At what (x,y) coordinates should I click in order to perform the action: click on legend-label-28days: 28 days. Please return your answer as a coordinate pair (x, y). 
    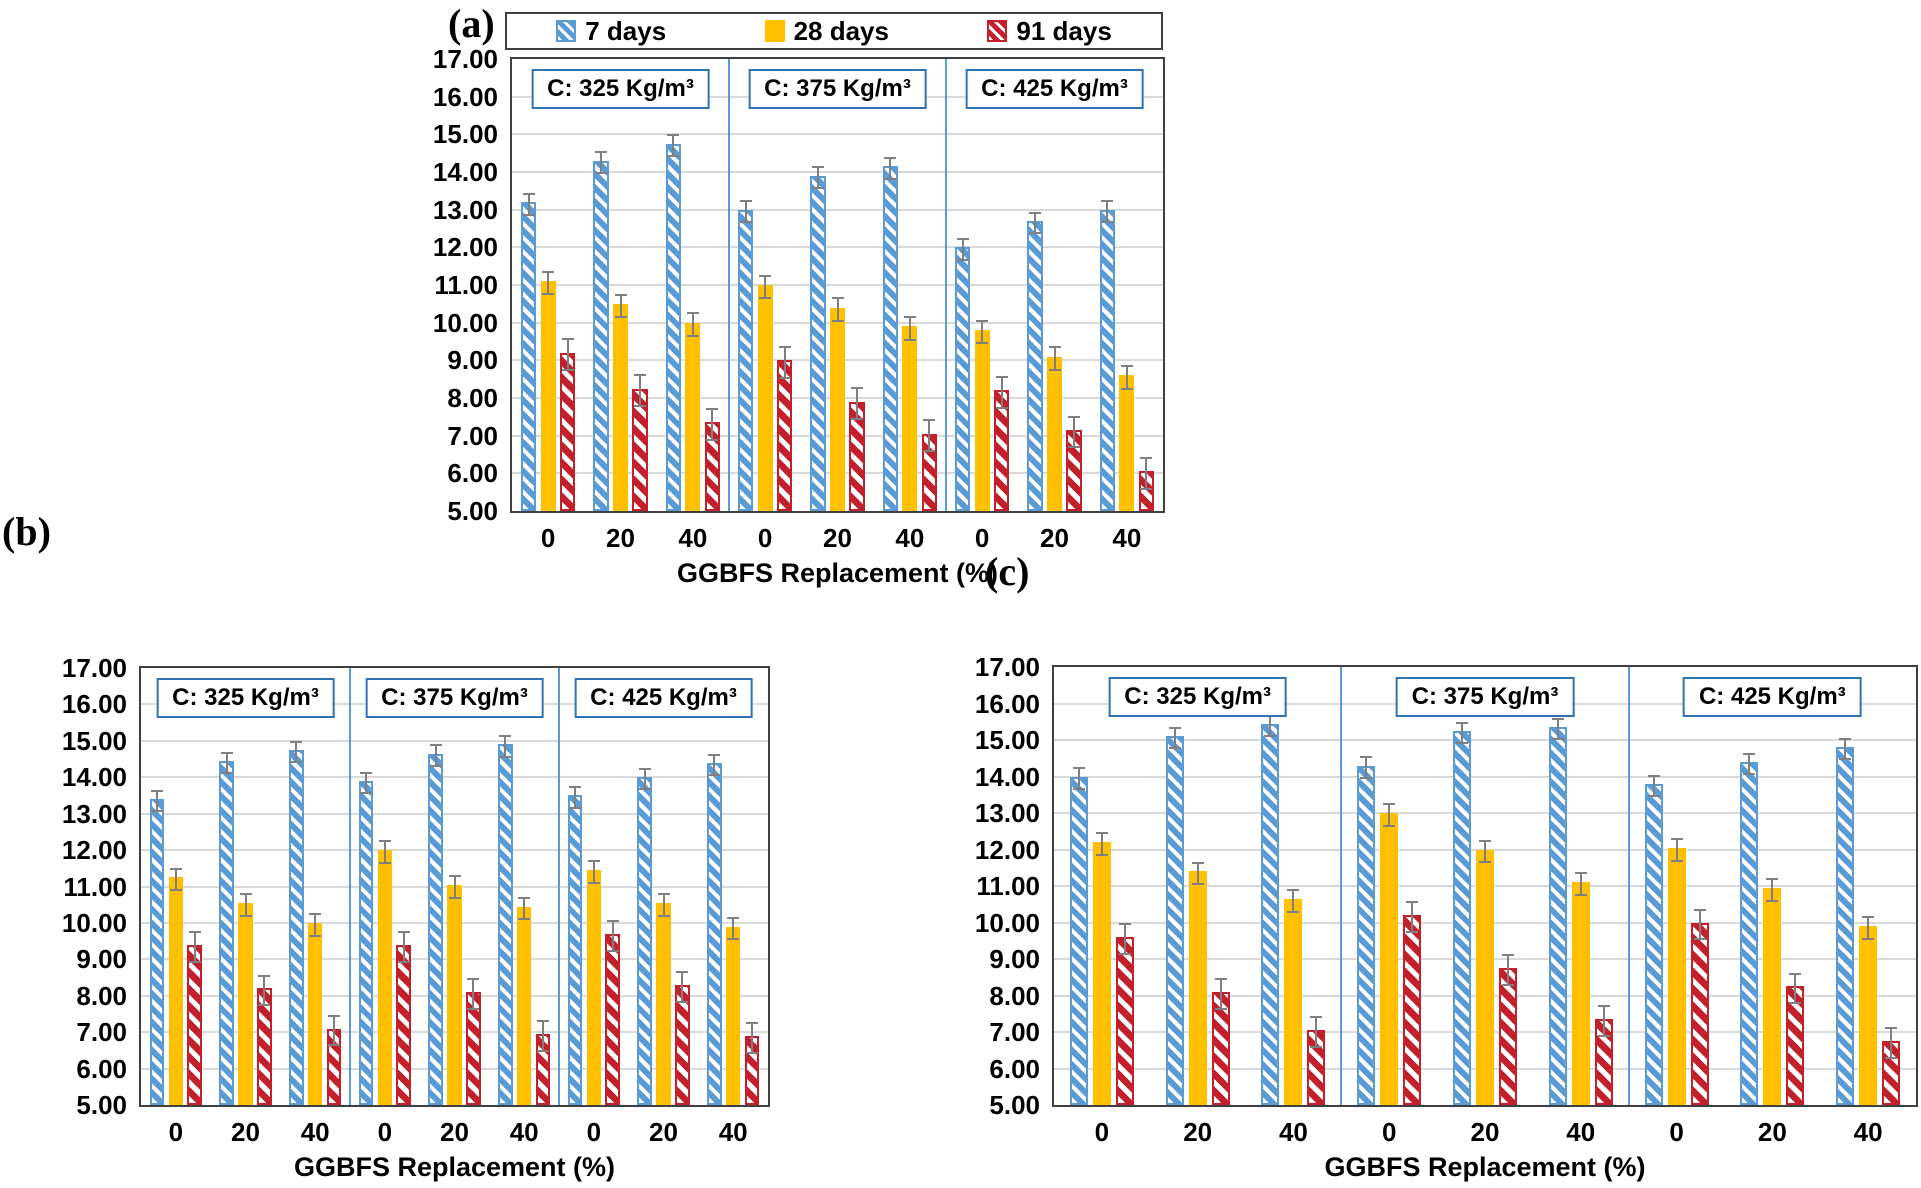
    Looking at the image, I should click on (841, 30).